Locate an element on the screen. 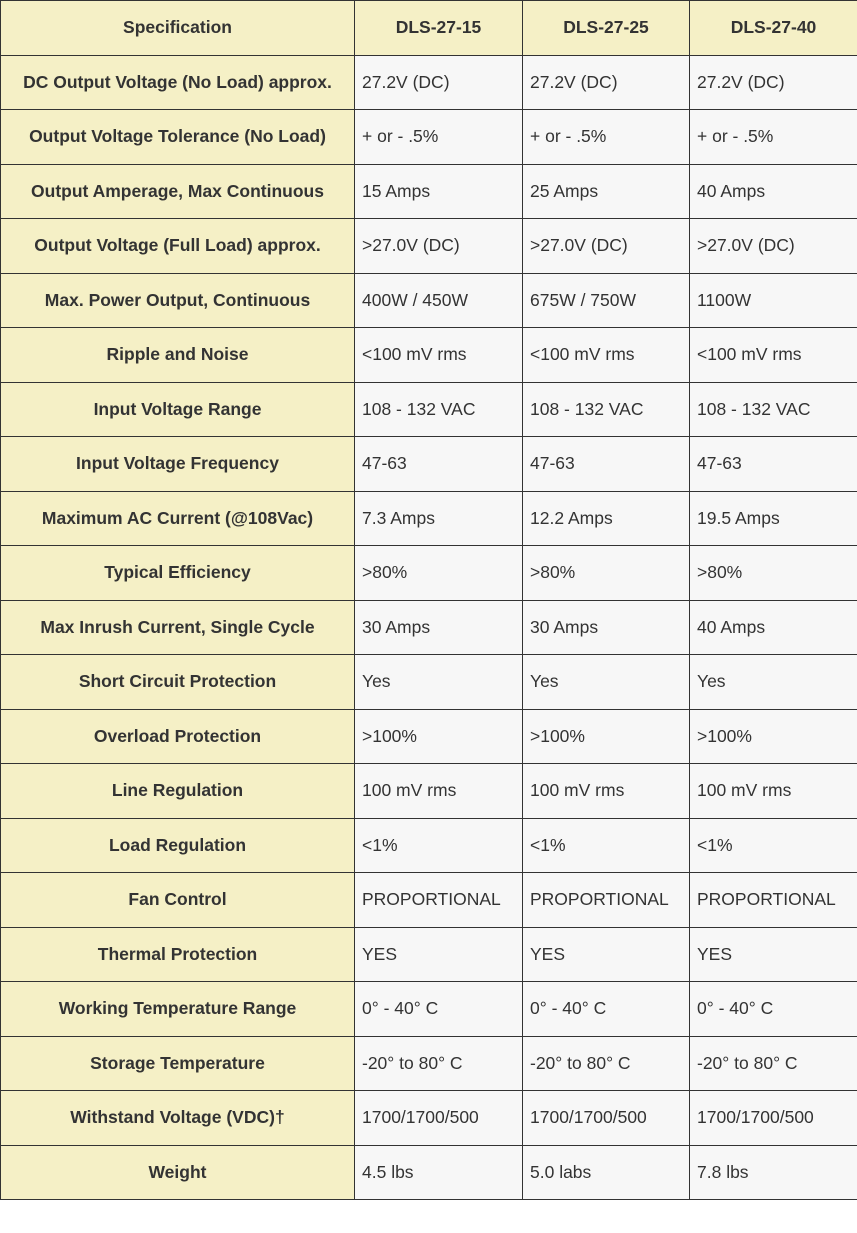  spec-value: 25 Amps is located at coordinates (606, 191).